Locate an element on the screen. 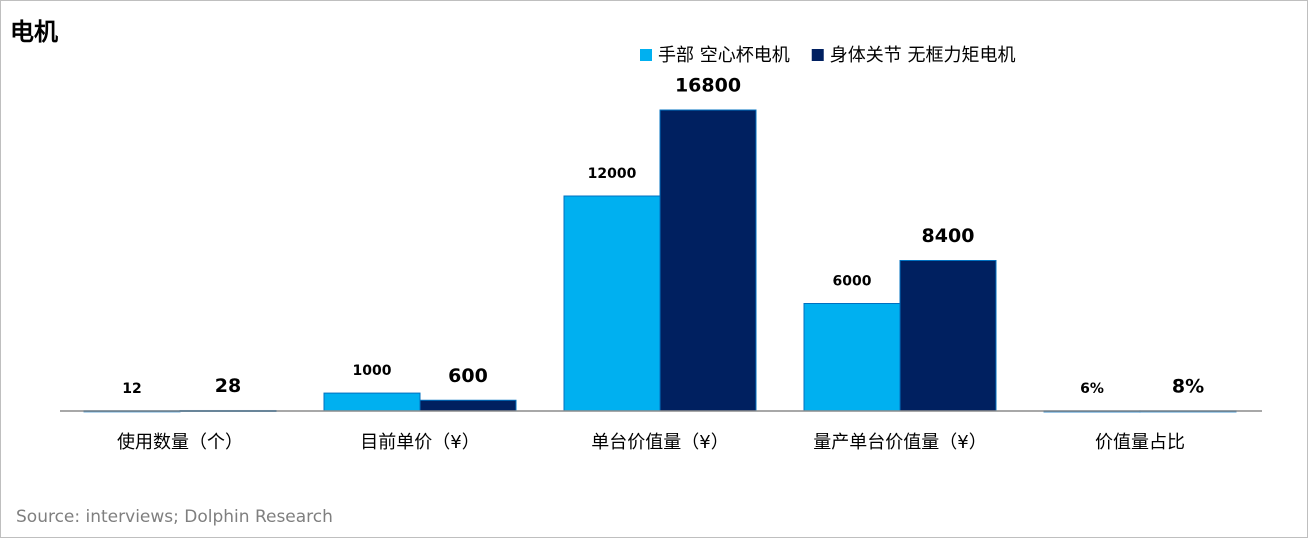 The image size is (1308, 538). value-label: 600 is located at coordinates (468, 376).